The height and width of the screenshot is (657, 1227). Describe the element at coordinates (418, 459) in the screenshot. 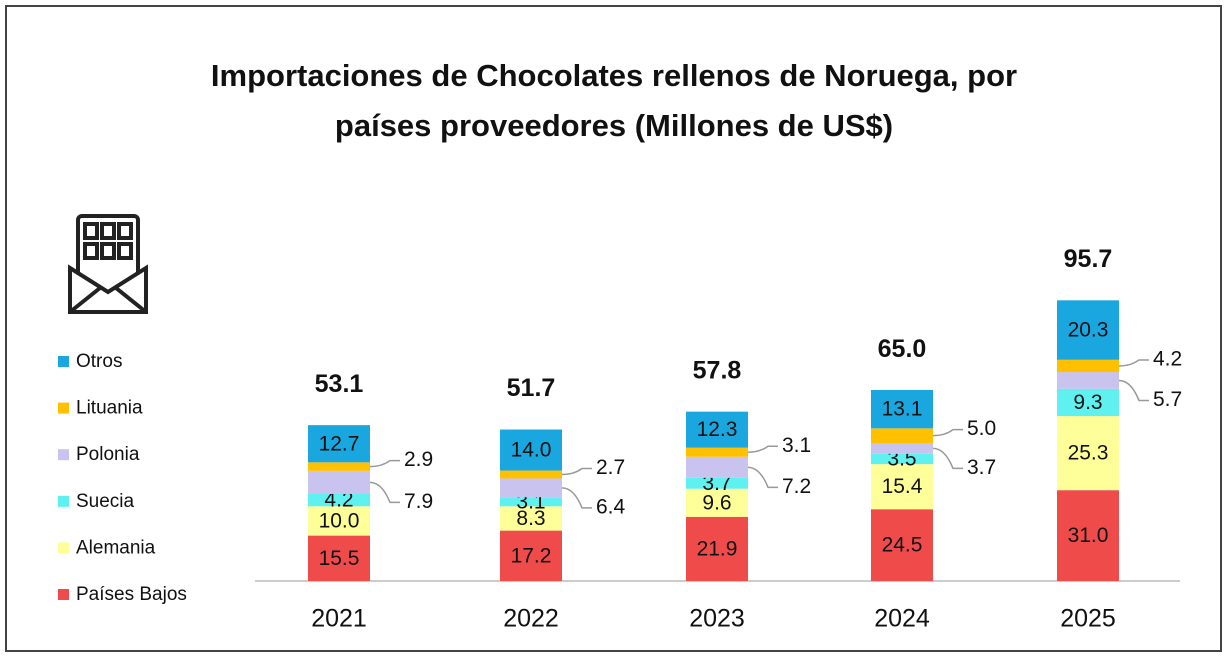

I see `data-label: 2.9` at that location.